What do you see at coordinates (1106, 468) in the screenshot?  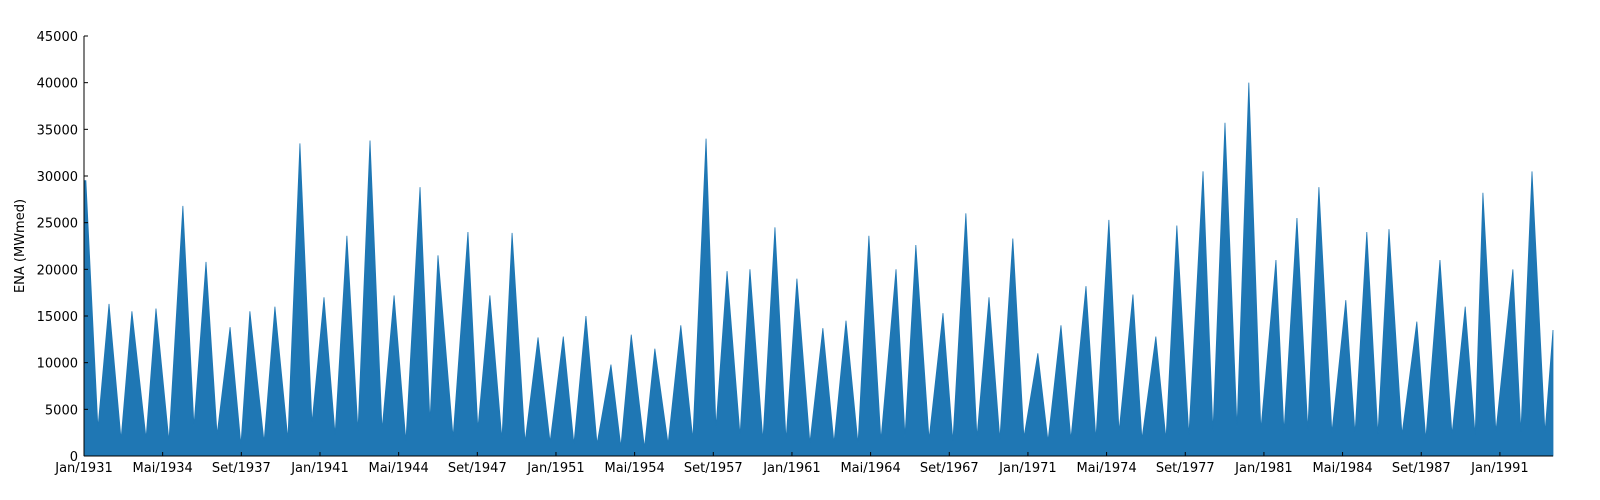 I see `x-tick-label: Mai/1974` at bounding box center [1106, 468].